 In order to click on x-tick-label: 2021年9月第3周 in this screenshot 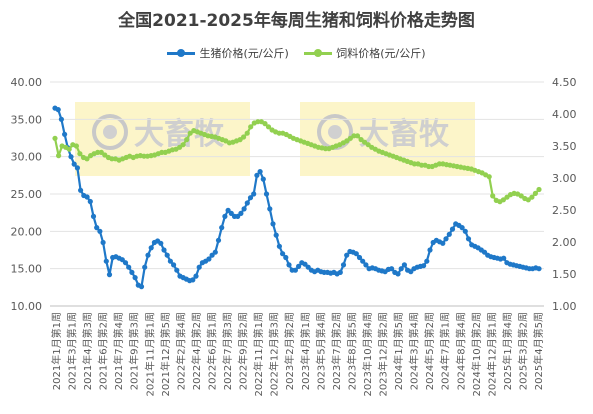, I will do `click(134, 351)`.